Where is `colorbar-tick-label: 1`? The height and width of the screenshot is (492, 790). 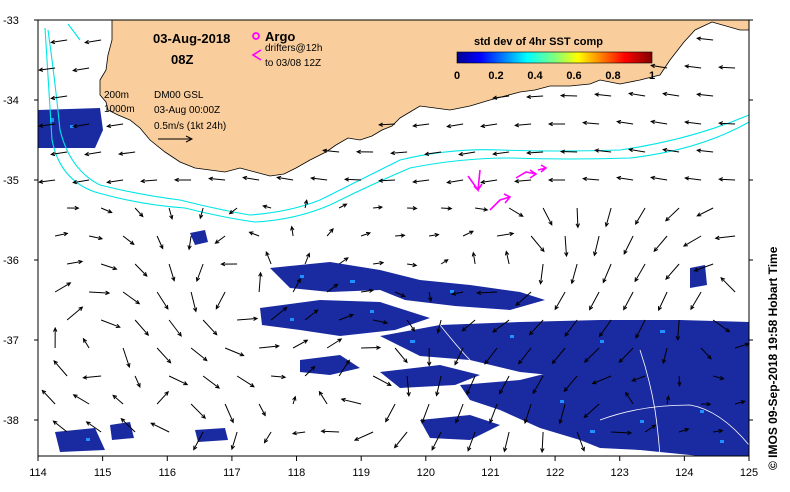
colorbar-tick-label: 1 is located at coordinates (652, 76).